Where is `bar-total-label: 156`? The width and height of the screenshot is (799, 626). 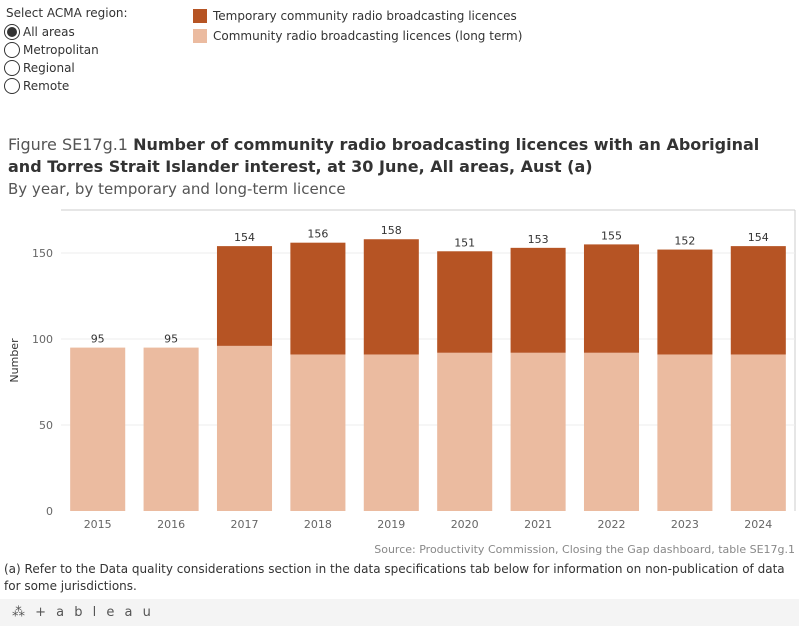 bar-total-label: 156 is located at coordinates (317, 234).